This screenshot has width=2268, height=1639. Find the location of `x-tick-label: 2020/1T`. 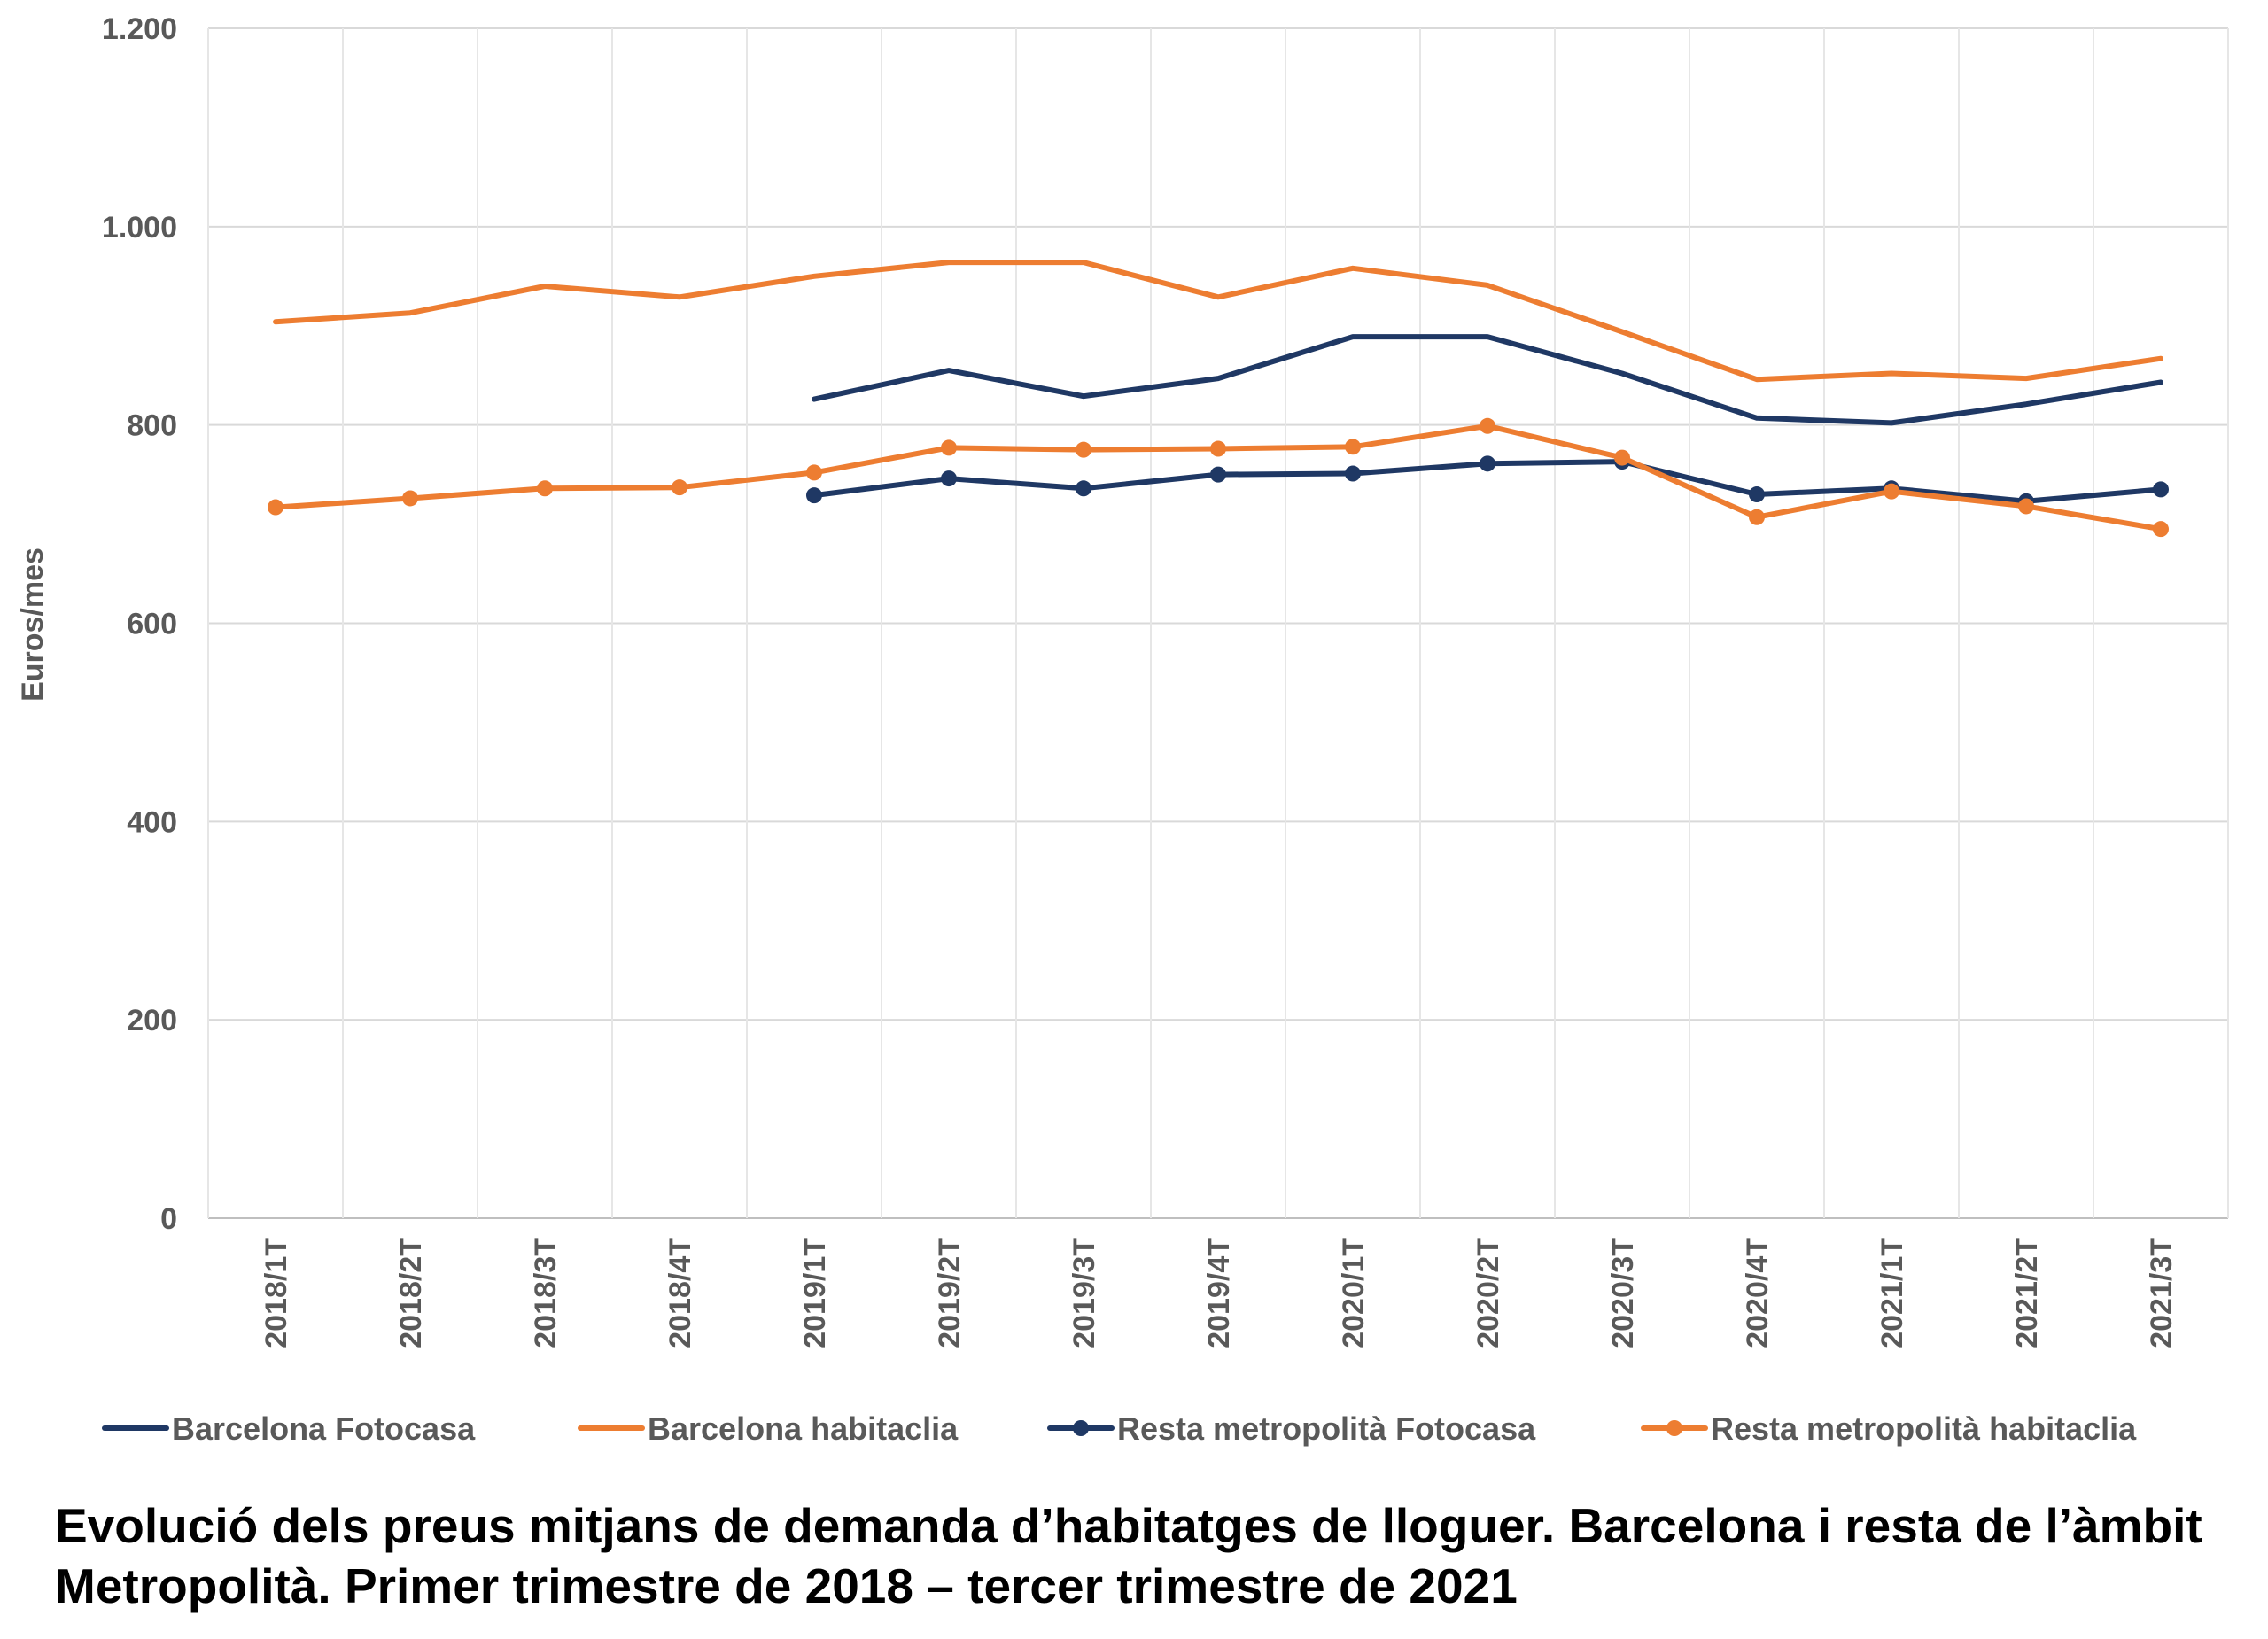

x-tick-label: 2020/1T is located at coordinates (1354, 1293).